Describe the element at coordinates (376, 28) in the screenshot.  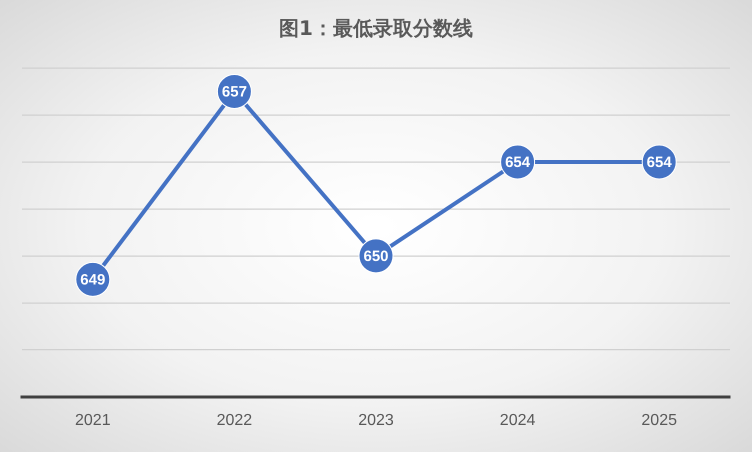
I see `chart-title: 图1：最低录取分数线` at that location.